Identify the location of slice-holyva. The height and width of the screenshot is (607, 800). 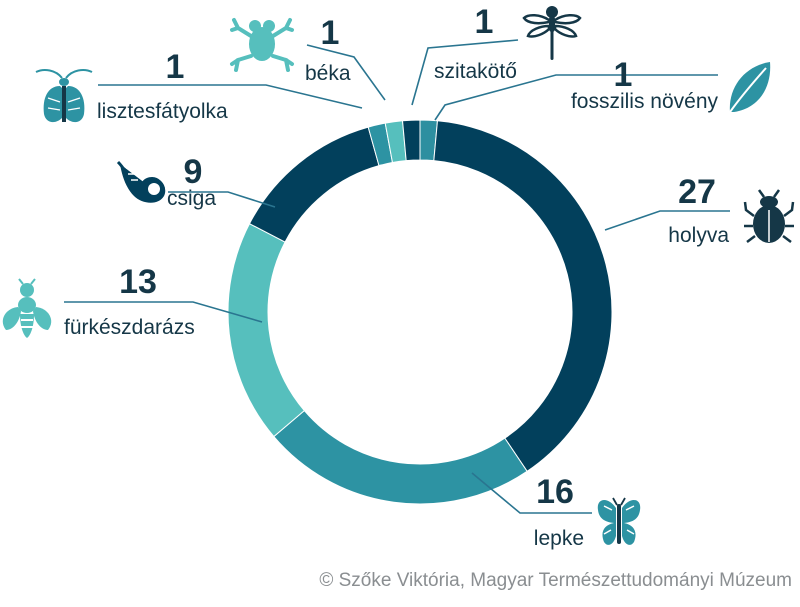
(523, 296).